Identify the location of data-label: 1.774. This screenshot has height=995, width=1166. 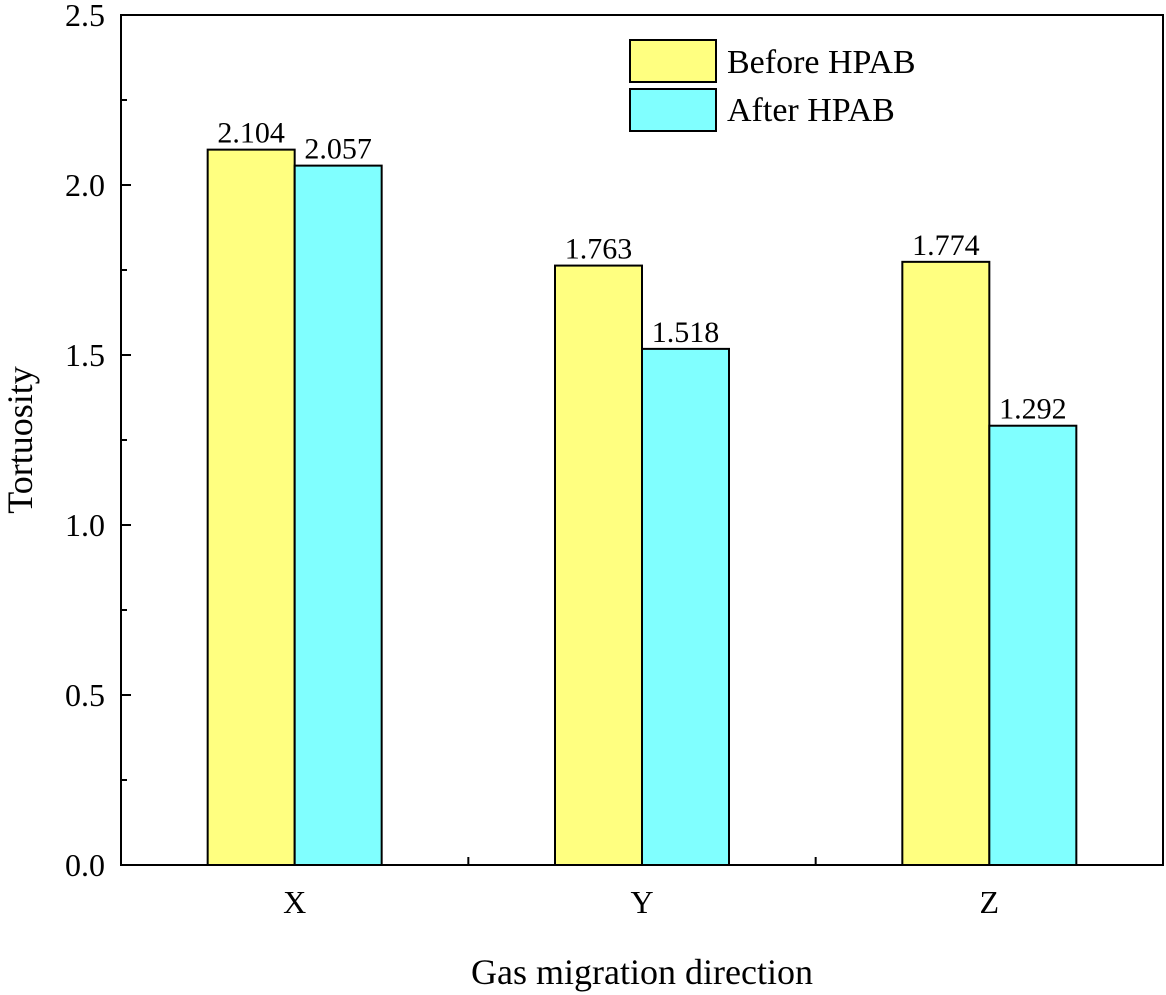
(946, 245).